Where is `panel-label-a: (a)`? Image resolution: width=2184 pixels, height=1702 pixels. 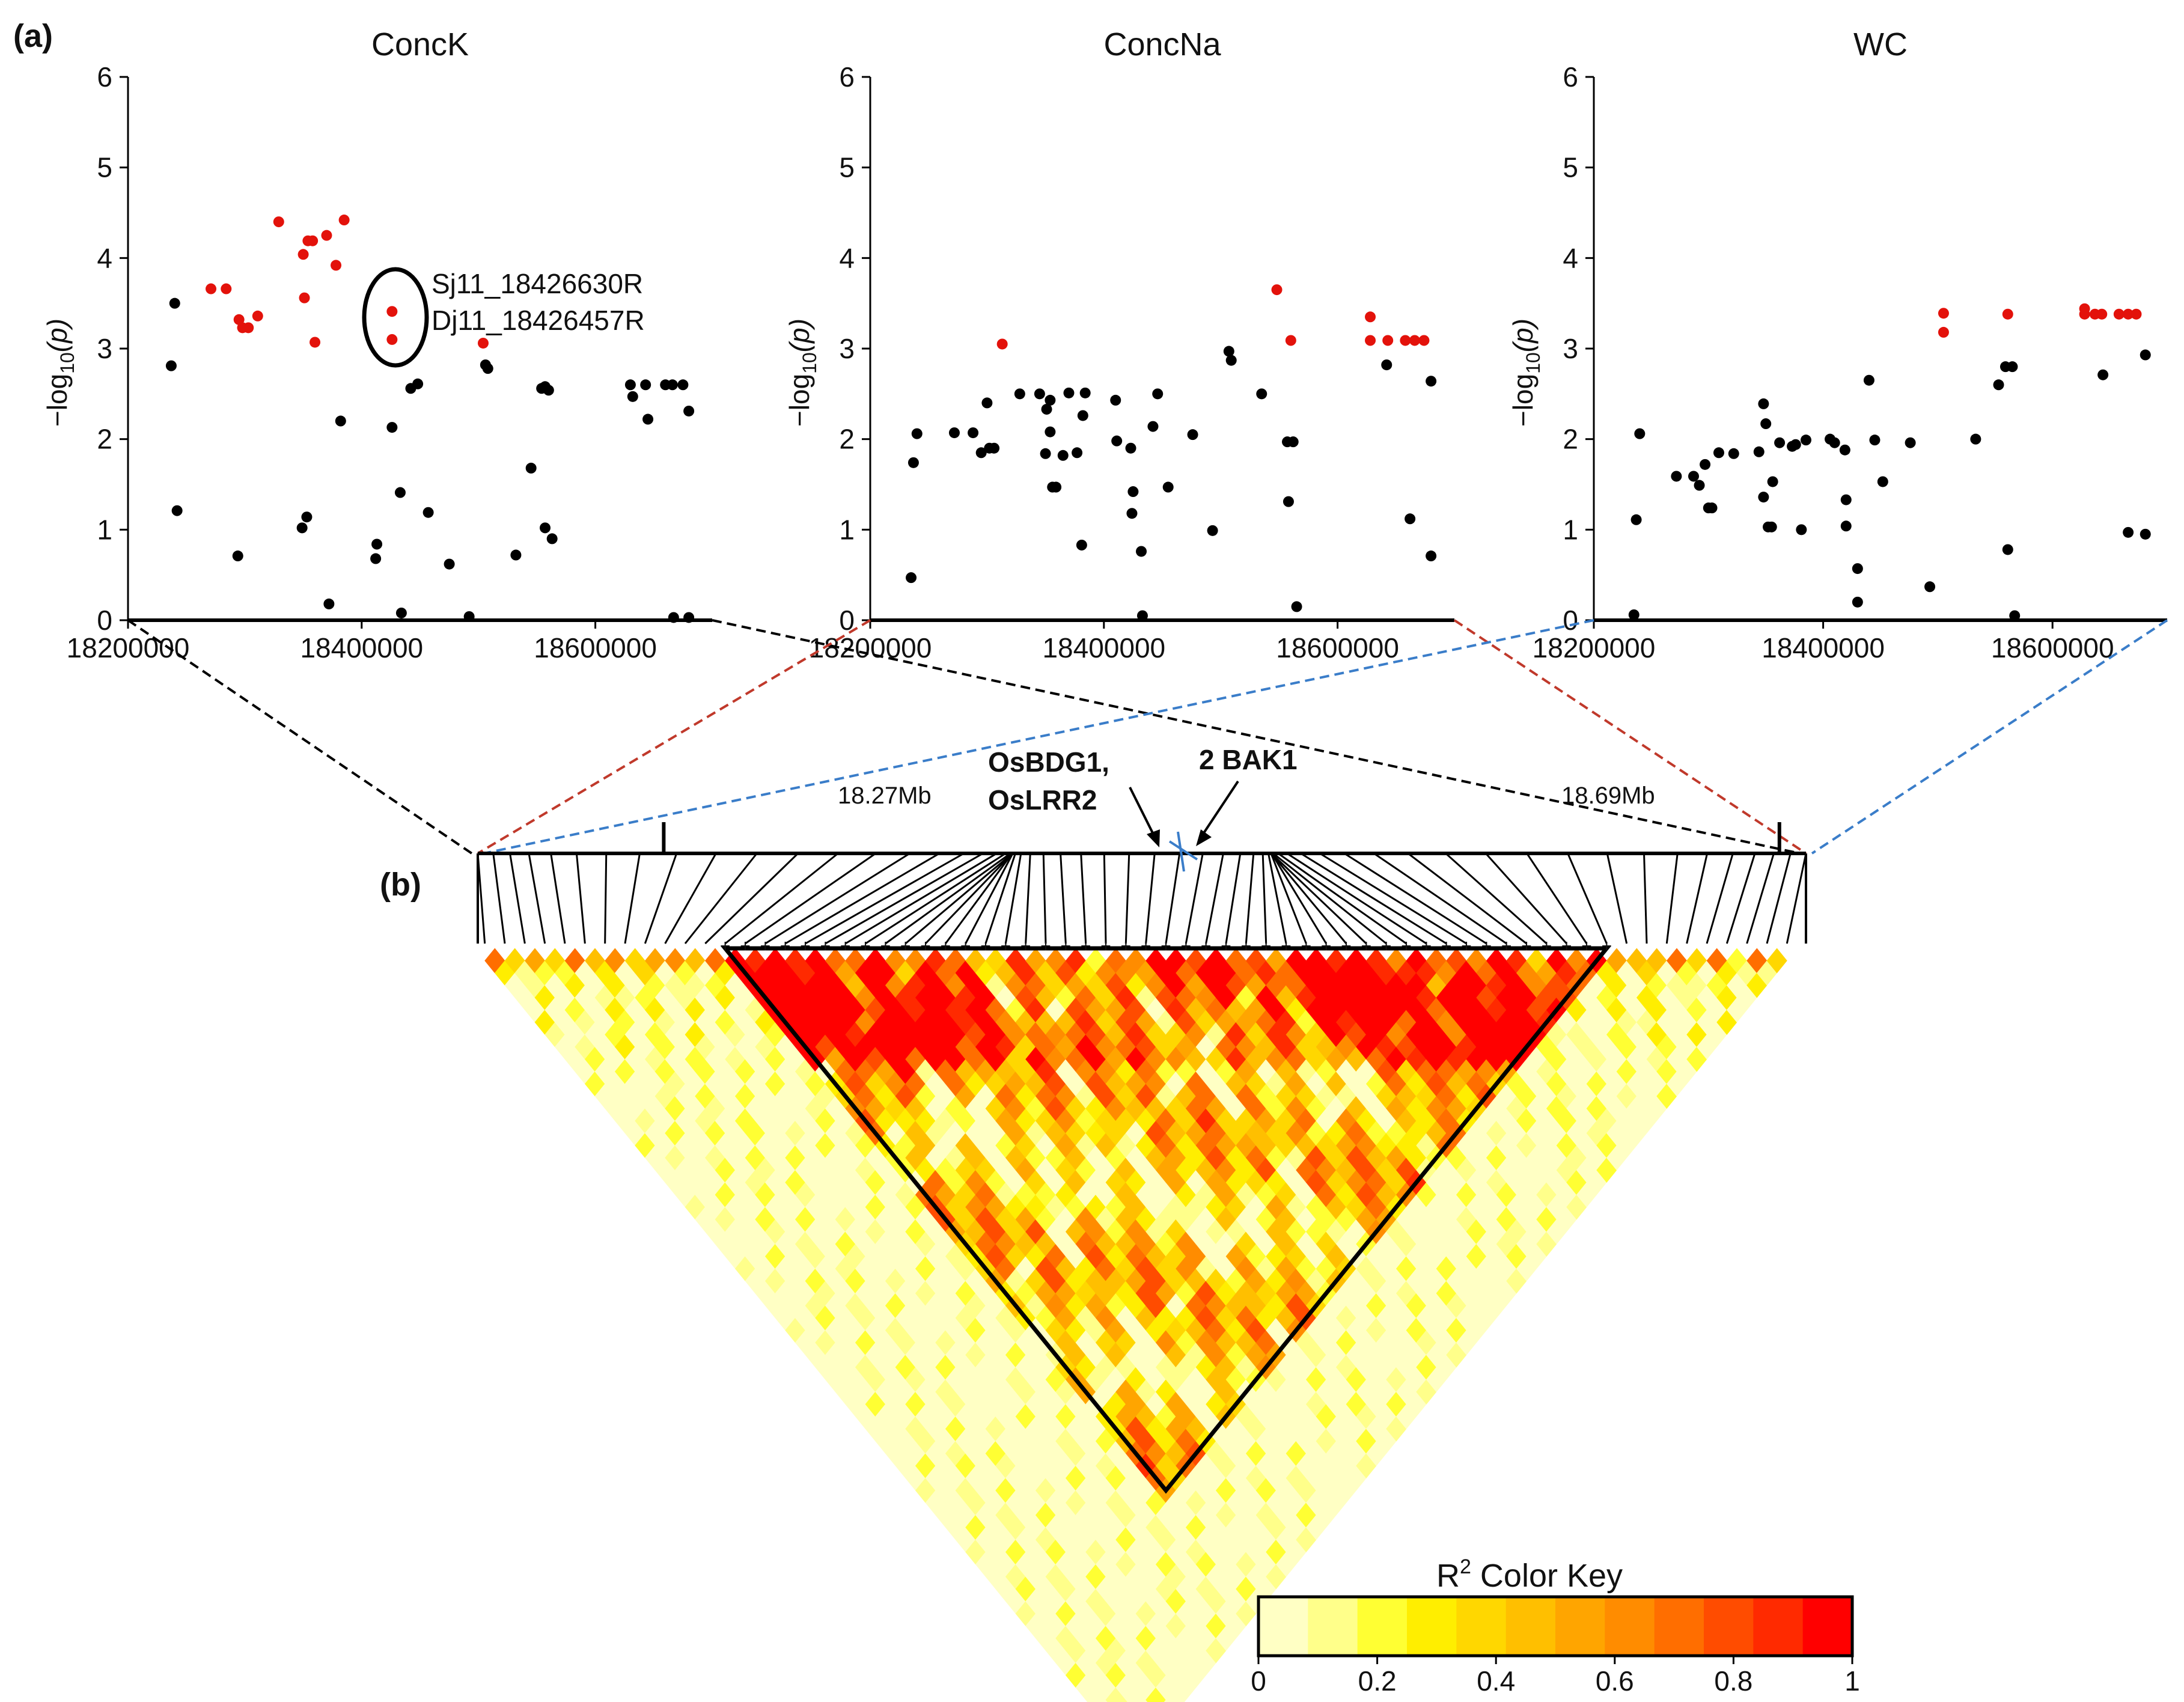
panel-label-a: (a) is located at coordinates (33, 36).